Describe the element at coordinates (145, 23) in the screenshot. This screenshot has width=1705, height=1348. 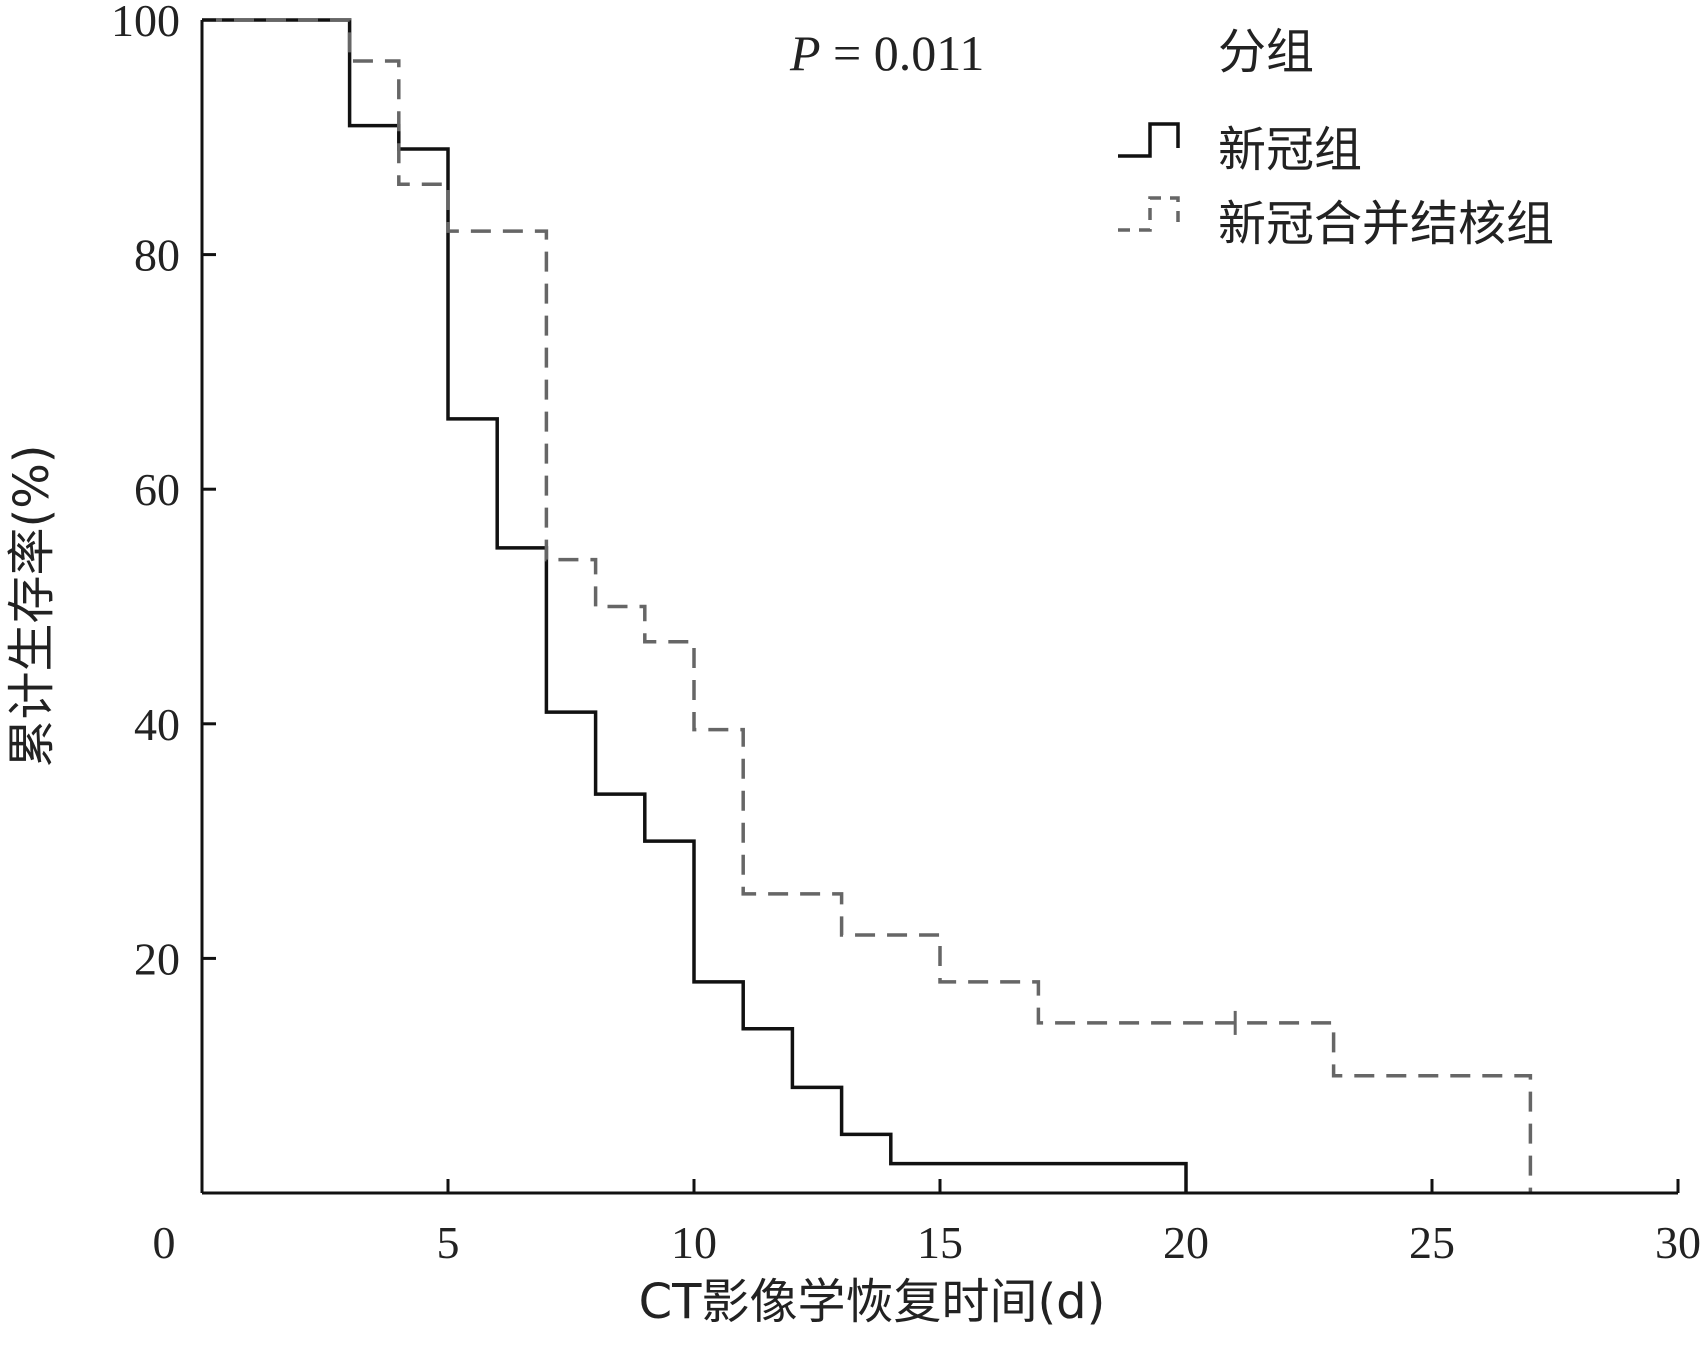
I see `y-tick-label: 100` at that location.